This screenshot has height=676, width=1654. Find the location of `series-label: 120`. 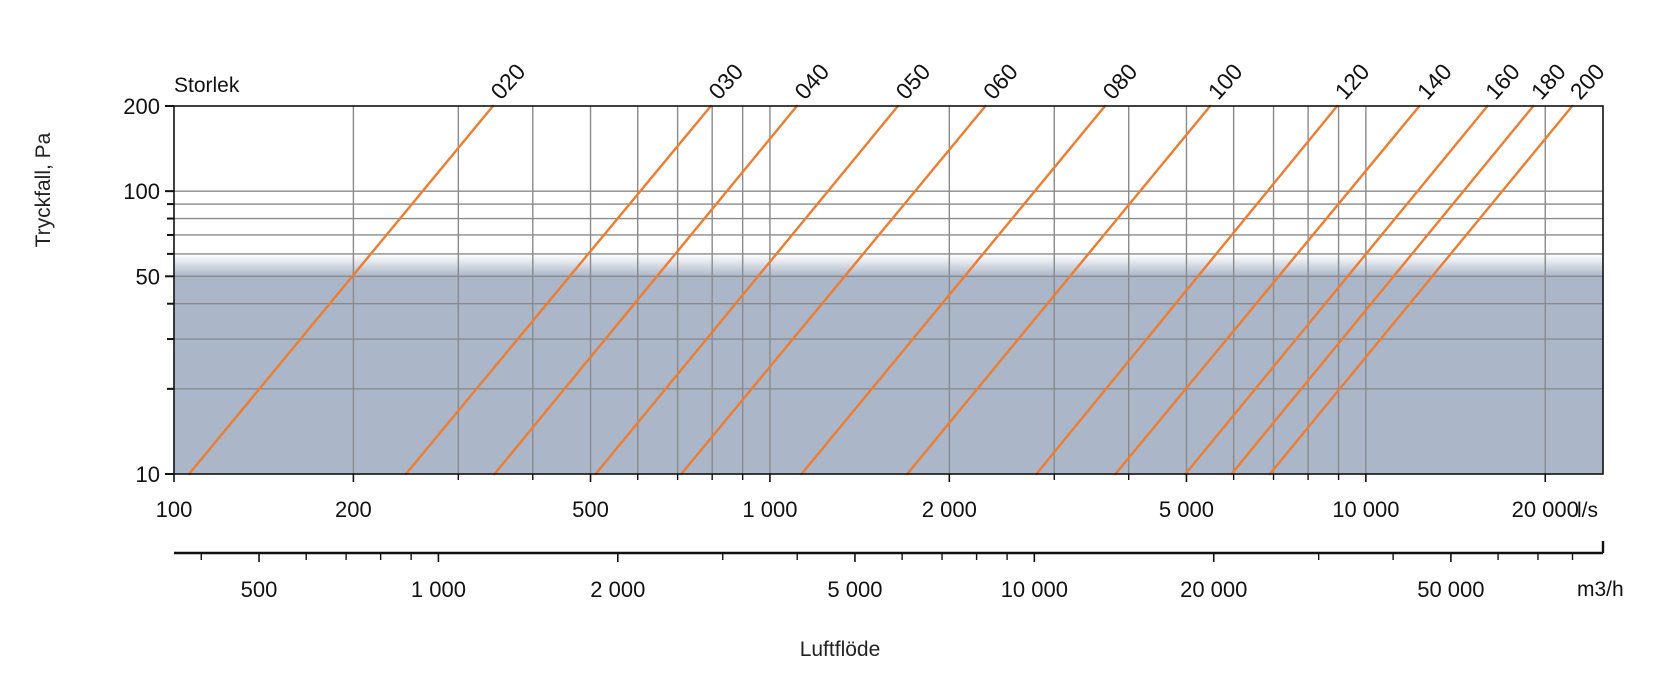

series-label: 120 is located at coordinates (1352, 81).